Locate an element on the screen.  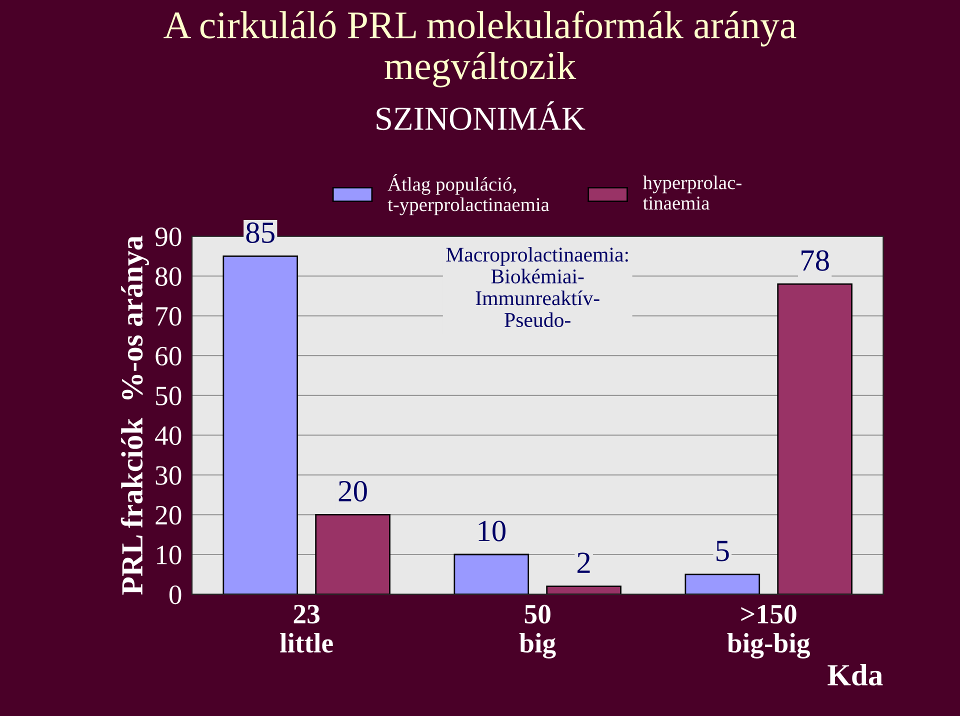
y-tick-label: 40 is located at coordinates (168, 436).